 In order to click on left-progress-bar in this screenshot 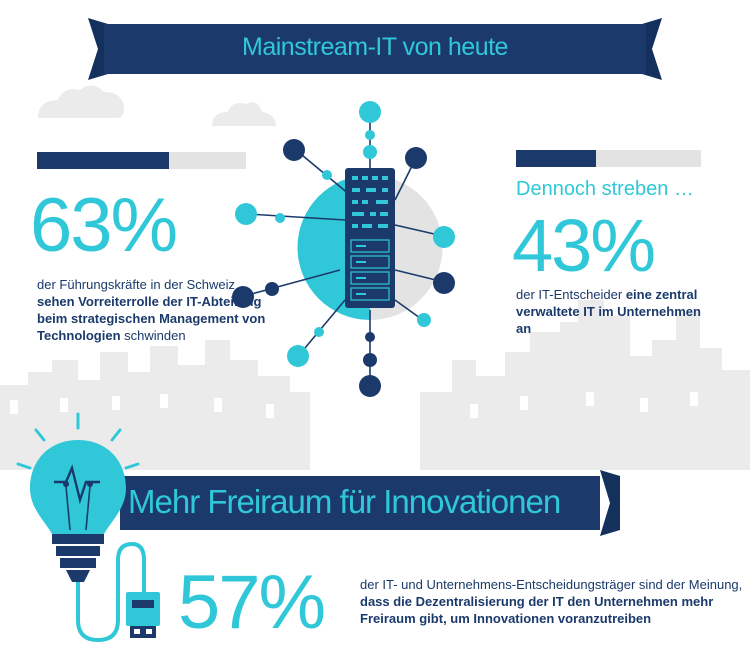, I will do `click(141, 160)`.